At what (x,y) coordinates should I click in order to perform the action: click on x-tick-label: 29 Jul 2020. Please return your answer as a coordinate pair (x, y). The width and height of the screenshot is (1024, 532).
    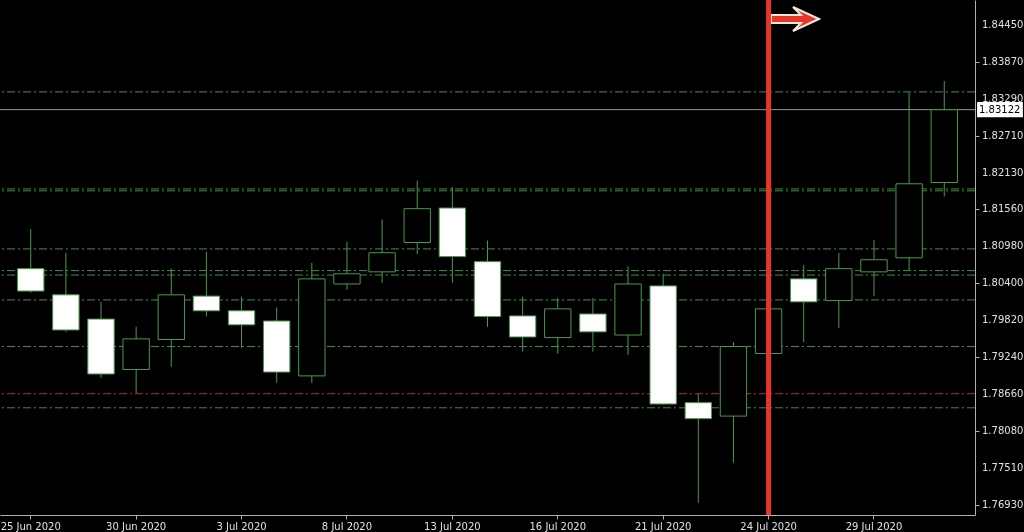
    Looking at the image, I should click on (874, 526).